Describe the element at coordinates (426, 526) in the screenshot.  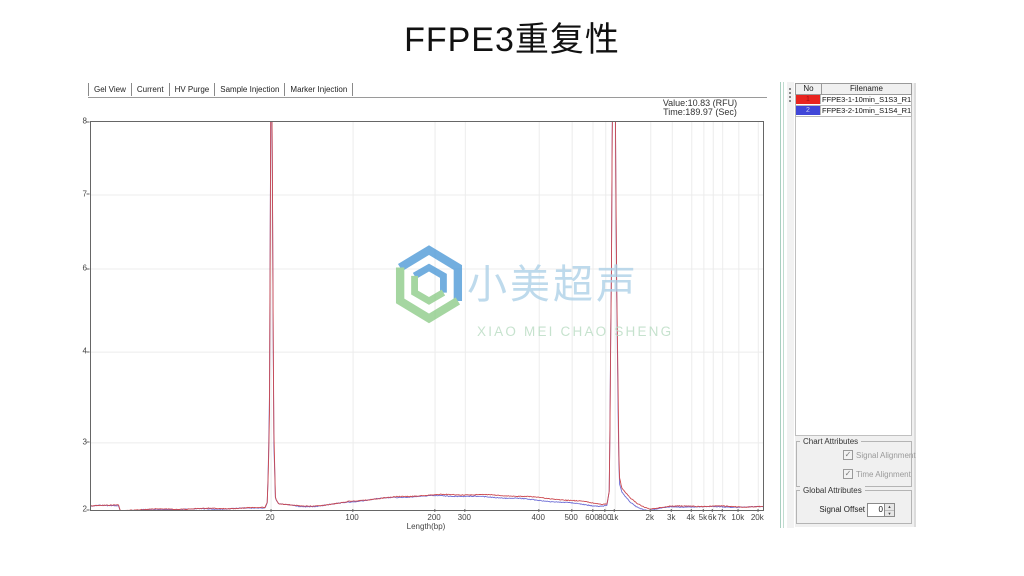
I see `x-axis-label: Length(bp)` at that location.